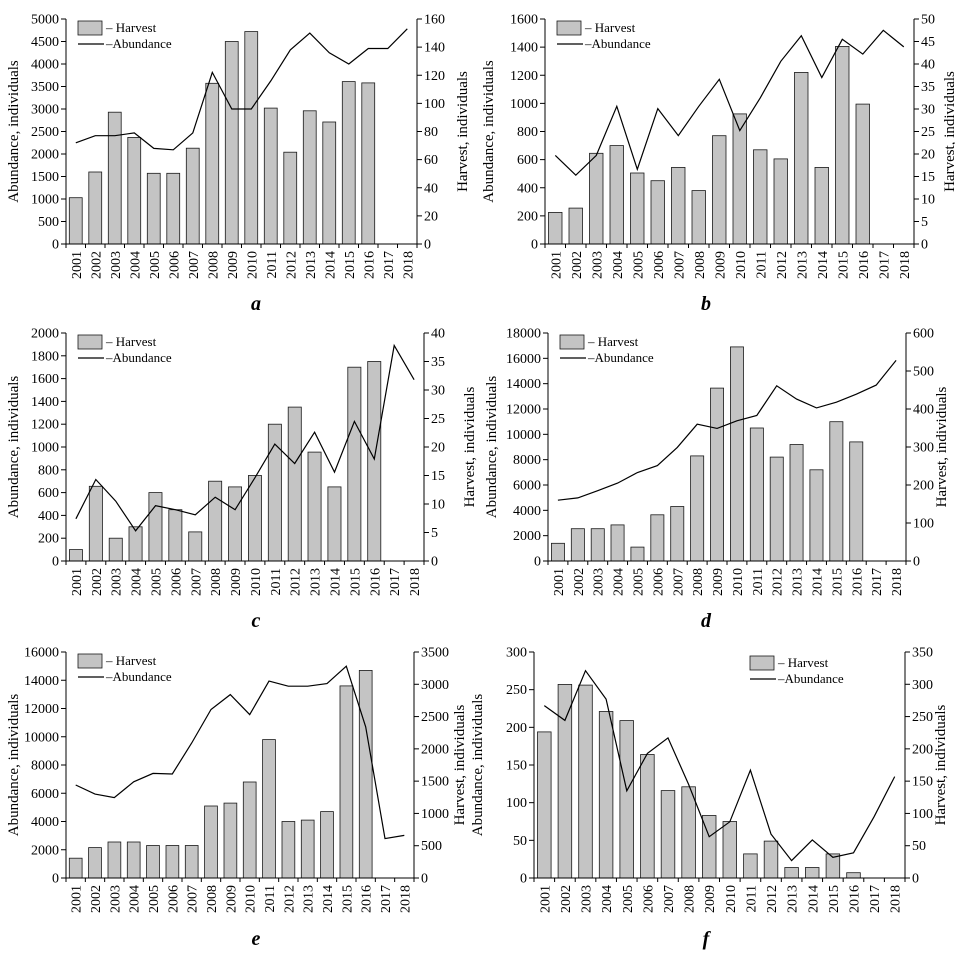 Image resolution: width=955 pixels, height=953 pixels. What do you see at coordinates (756, 494) in the screenshot?
I see `bar-harvest-2011` at bounding box center [756, 494].